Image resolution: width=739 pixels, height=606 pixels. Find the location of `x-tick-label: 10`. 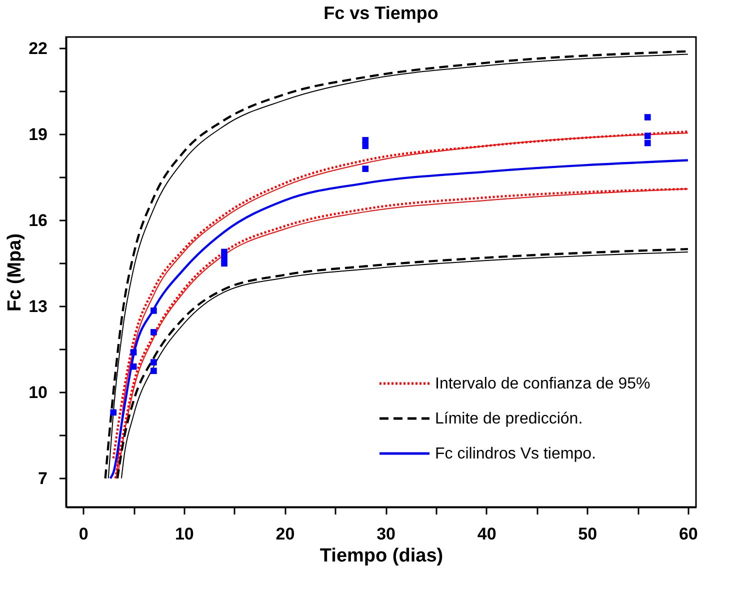

x-tick-label: 10 is located at coordinates (184, 534).